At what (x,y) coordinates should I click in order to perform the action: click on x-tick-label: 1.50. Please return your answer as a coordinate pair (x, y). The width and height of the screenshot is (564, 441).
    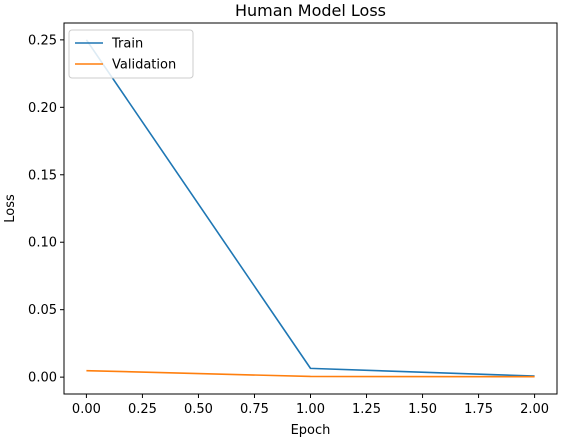
    Looking at the image, I should click on (422, 409).